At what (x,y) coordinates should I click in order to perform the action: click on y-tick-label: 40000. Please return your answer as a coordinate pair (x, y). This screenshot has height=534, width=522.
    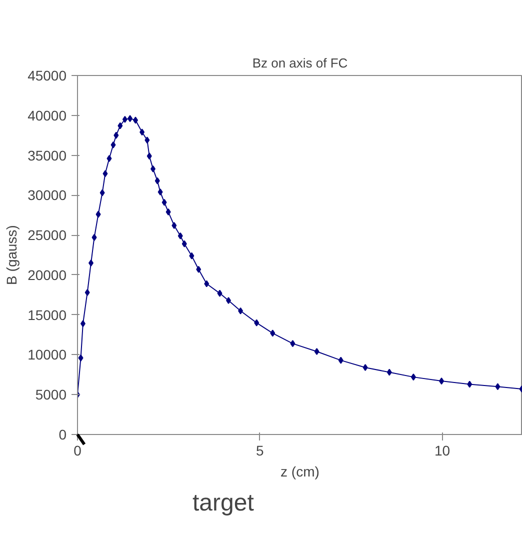
    Looking at the image, I should click on (47, 115).